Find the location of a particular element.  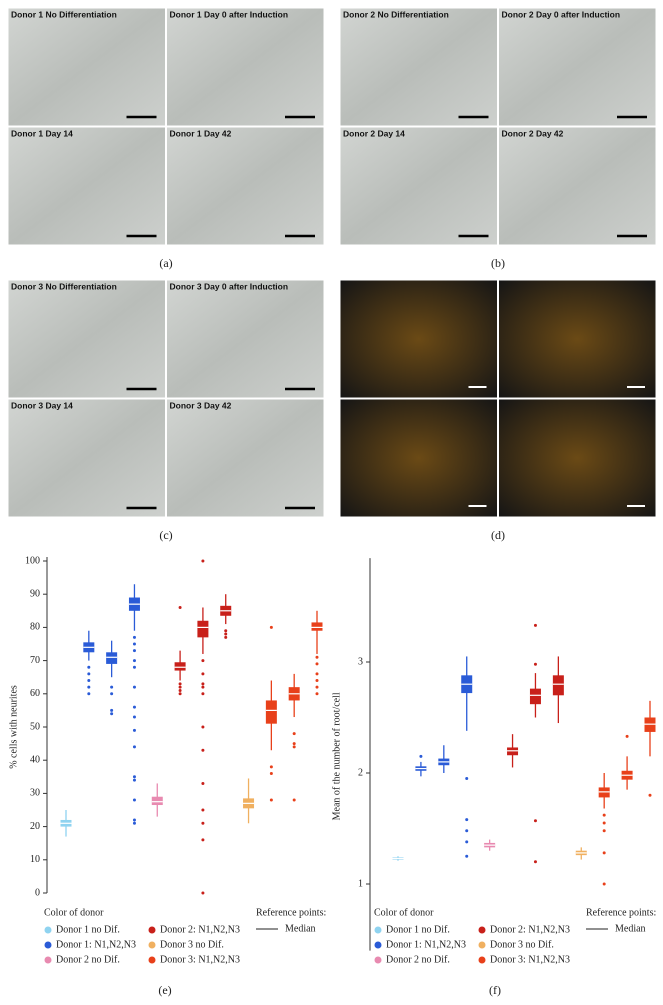

image-label: Donor 2 No Differentiation is located at coordinates (396, 14).